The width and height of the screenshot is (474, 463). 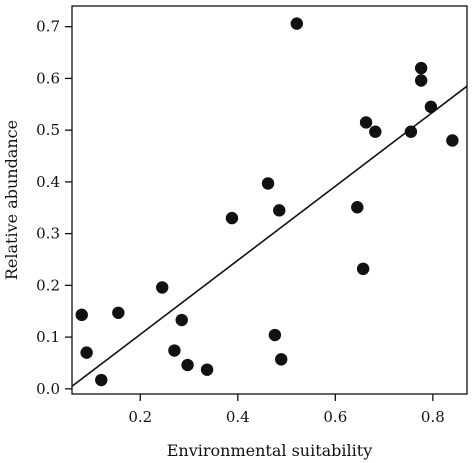 What do you see at coordinates (48, 389) in the screenshot?
I see `y-tick-label: 0.0` at bounding box center [48, 389].